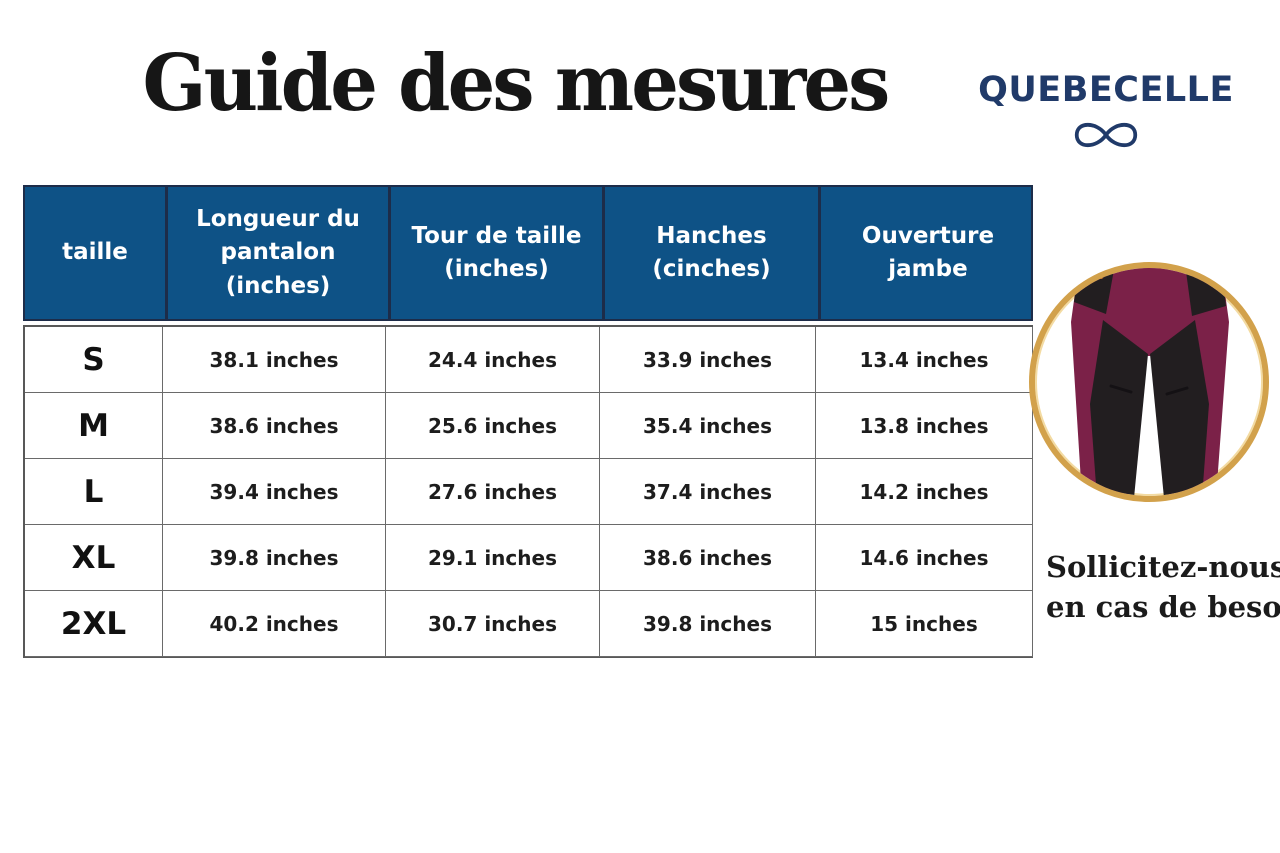 The width and height of the screenshot is (1280, 853). I want to click on size-cell: XL, so click(94, 558).